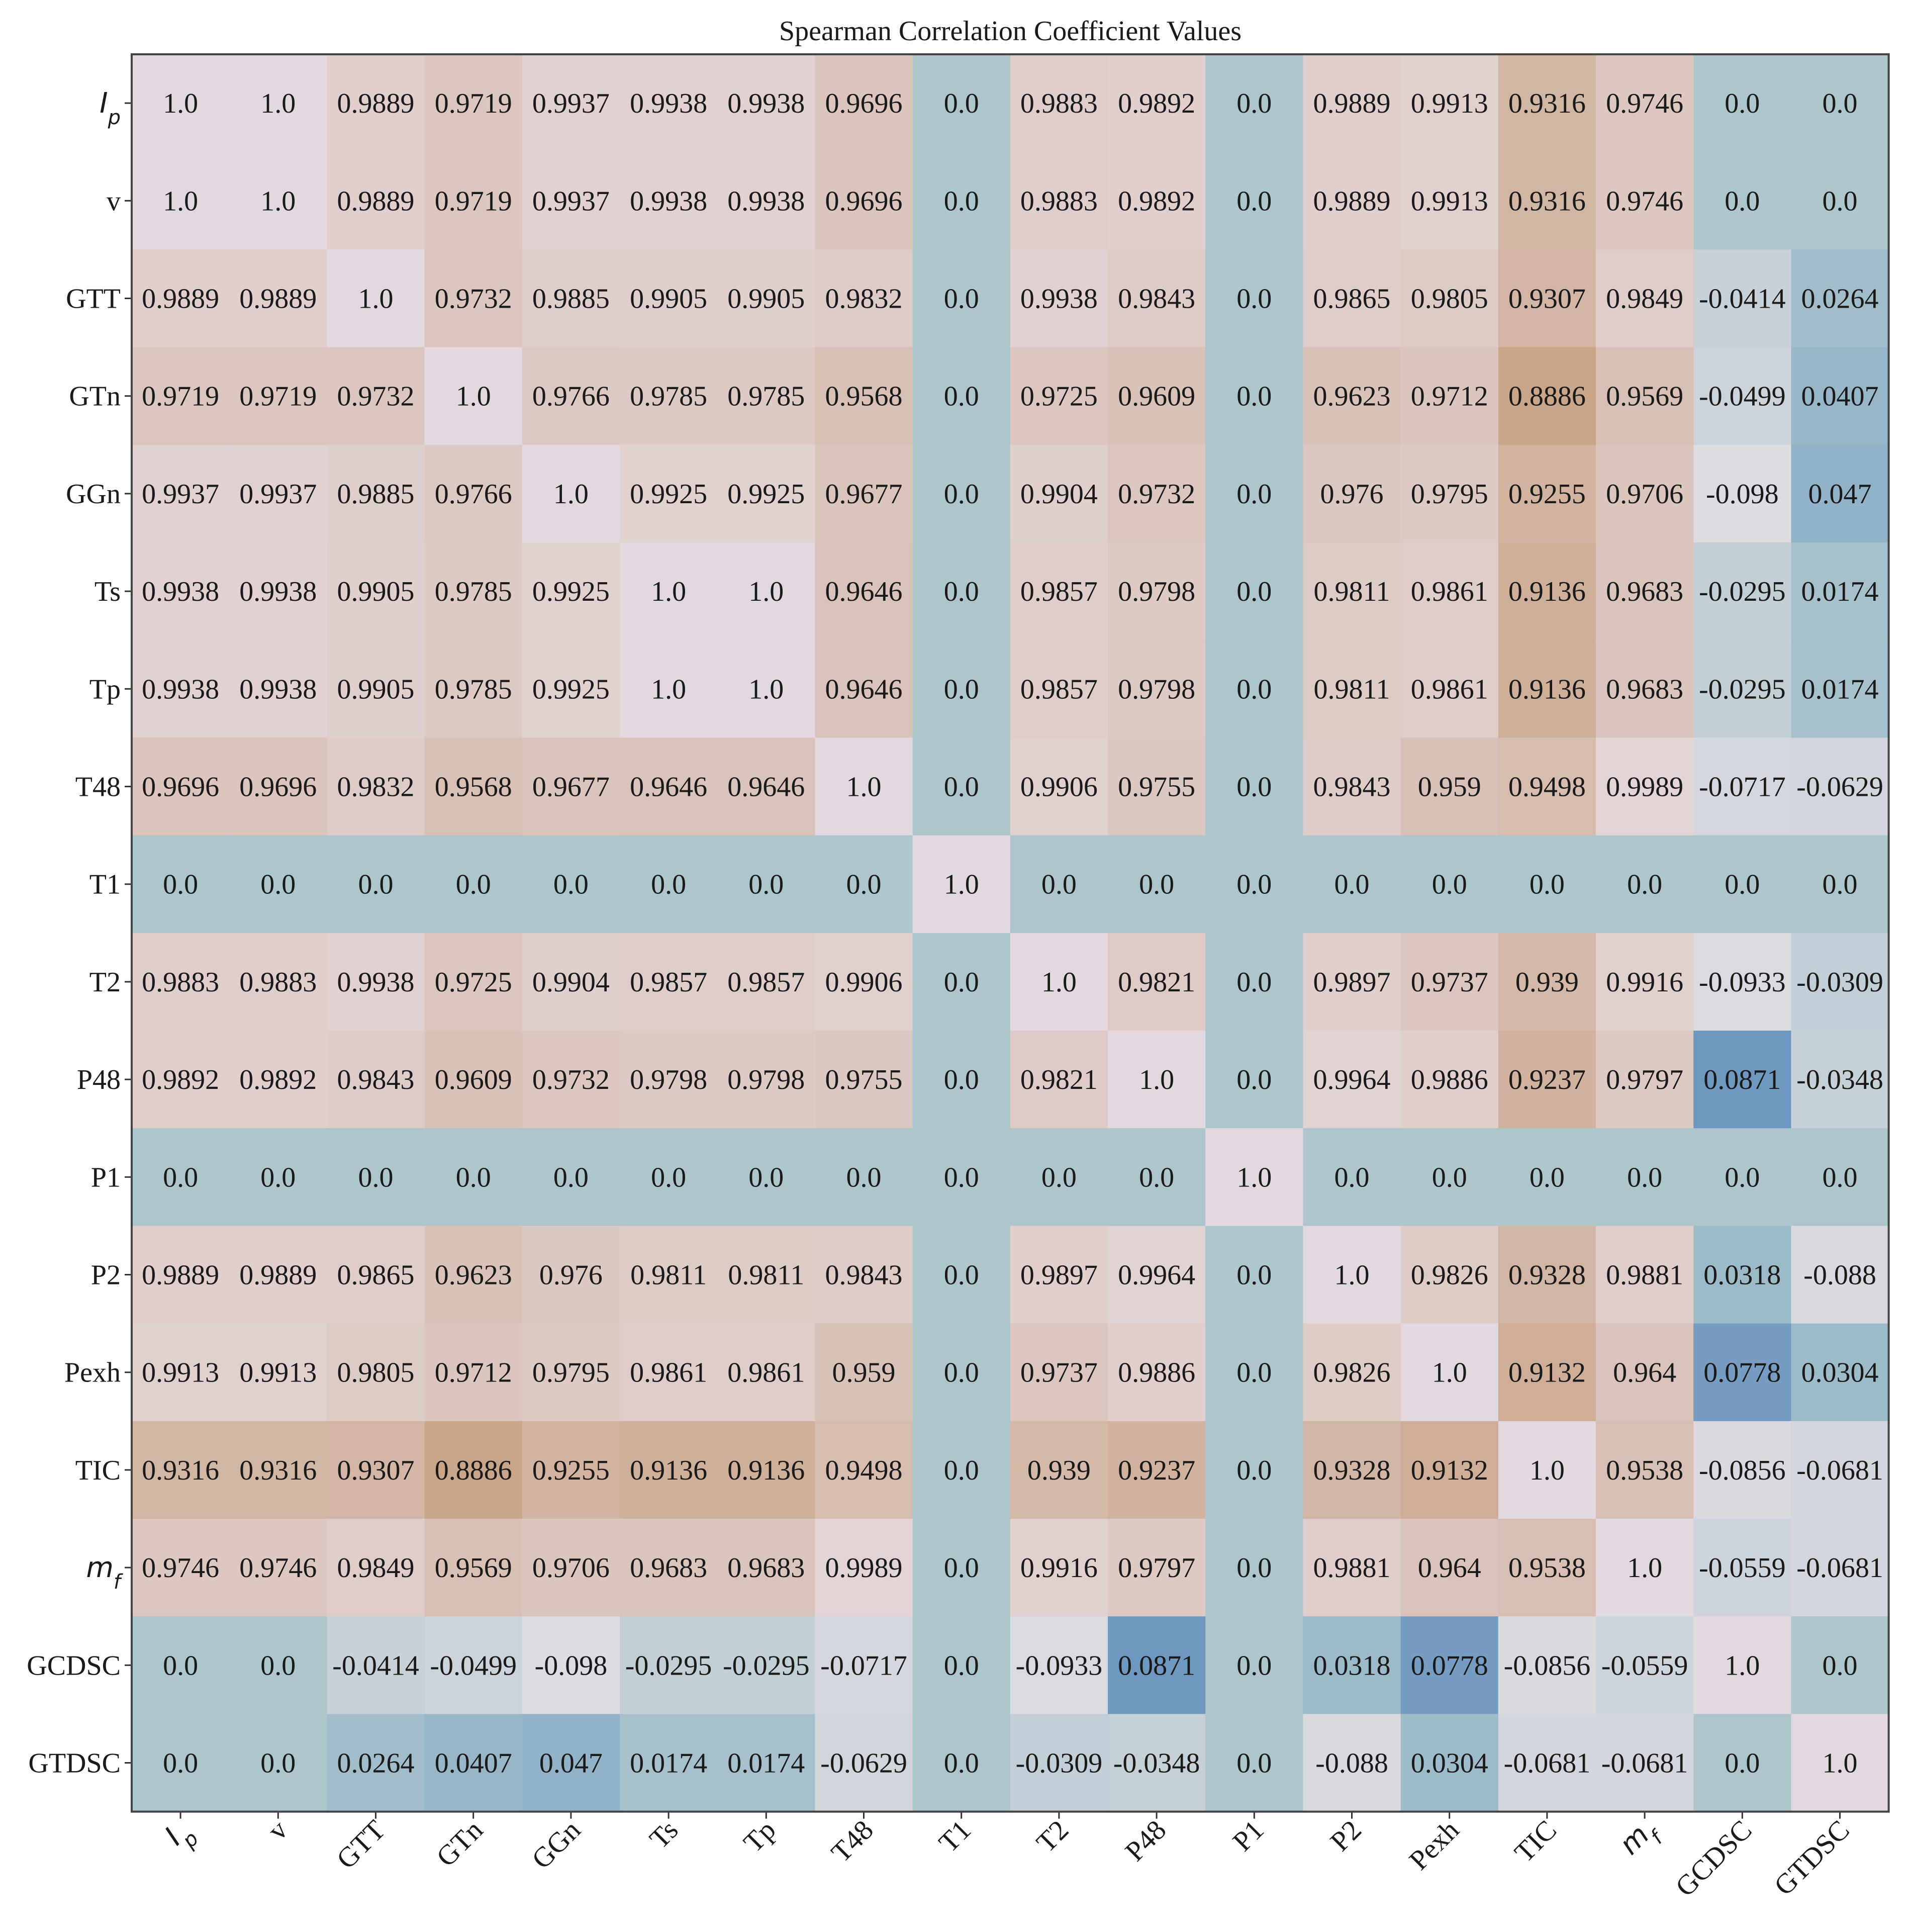 The image size is (1908, 1932). Describe the element at coordinates (1644, 1568) in the screenshot. I see `cell-value-label: 1.0` at that location.